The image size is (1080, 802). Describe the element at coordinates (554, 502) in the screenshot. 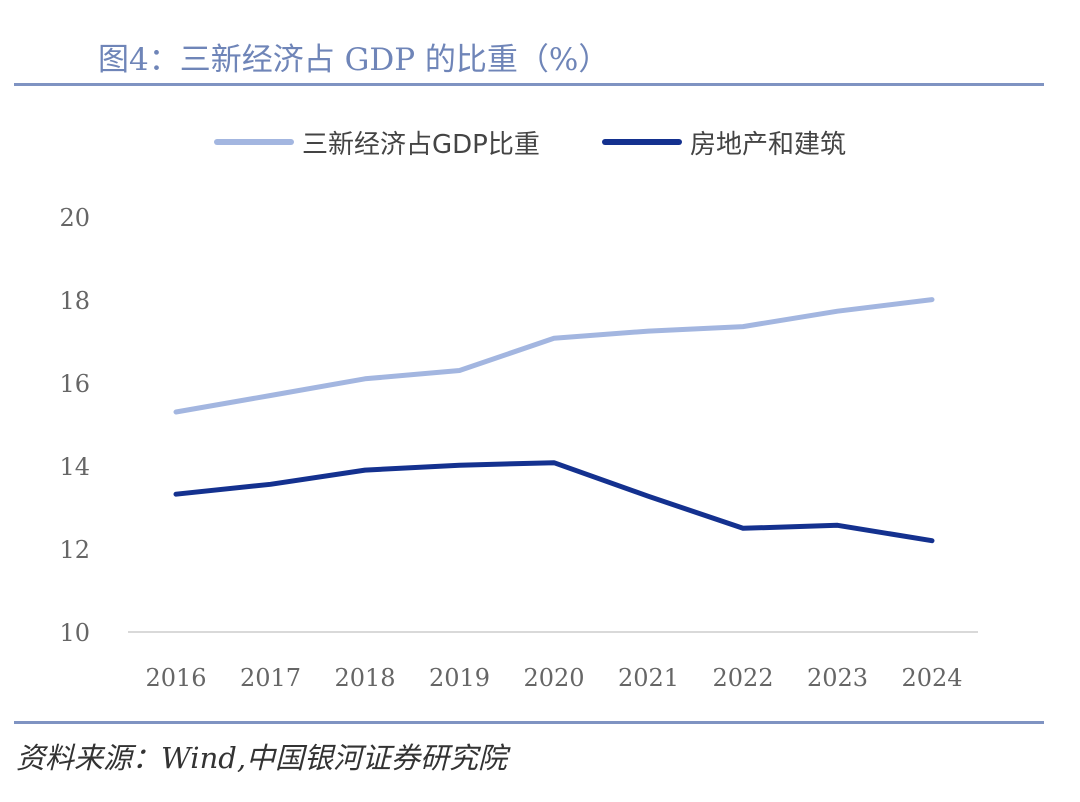

I see `series-line-realestate` at that location.